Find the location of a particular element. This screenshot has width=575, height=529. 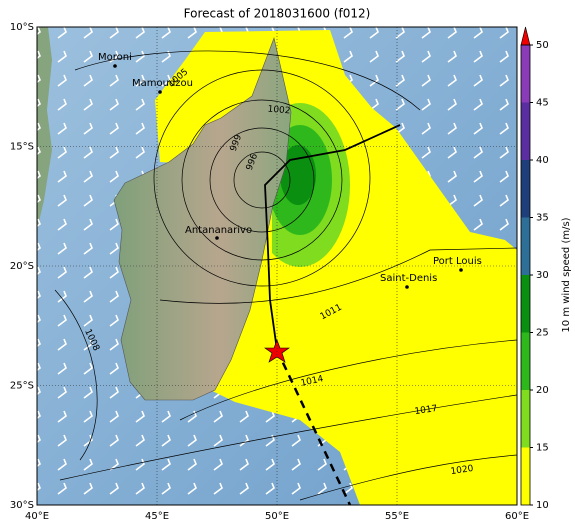

city-label: Antananarivo is located at coordinates (218, 230).